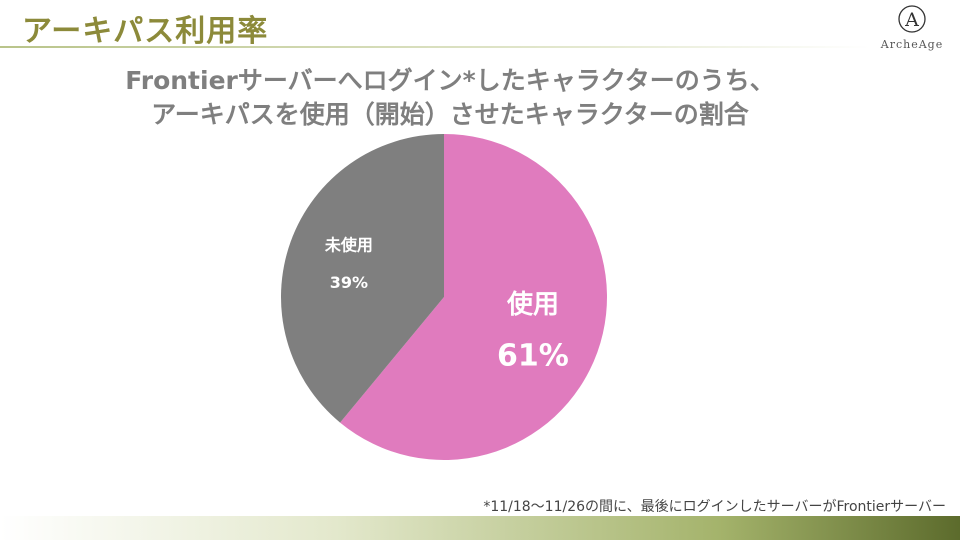 Image resolution: width=960 pixels, height=540 pixels. Describe the element at coordinates (145, 31) in the screenshot. I see `slide-title: アーキパス利用率` at that location.